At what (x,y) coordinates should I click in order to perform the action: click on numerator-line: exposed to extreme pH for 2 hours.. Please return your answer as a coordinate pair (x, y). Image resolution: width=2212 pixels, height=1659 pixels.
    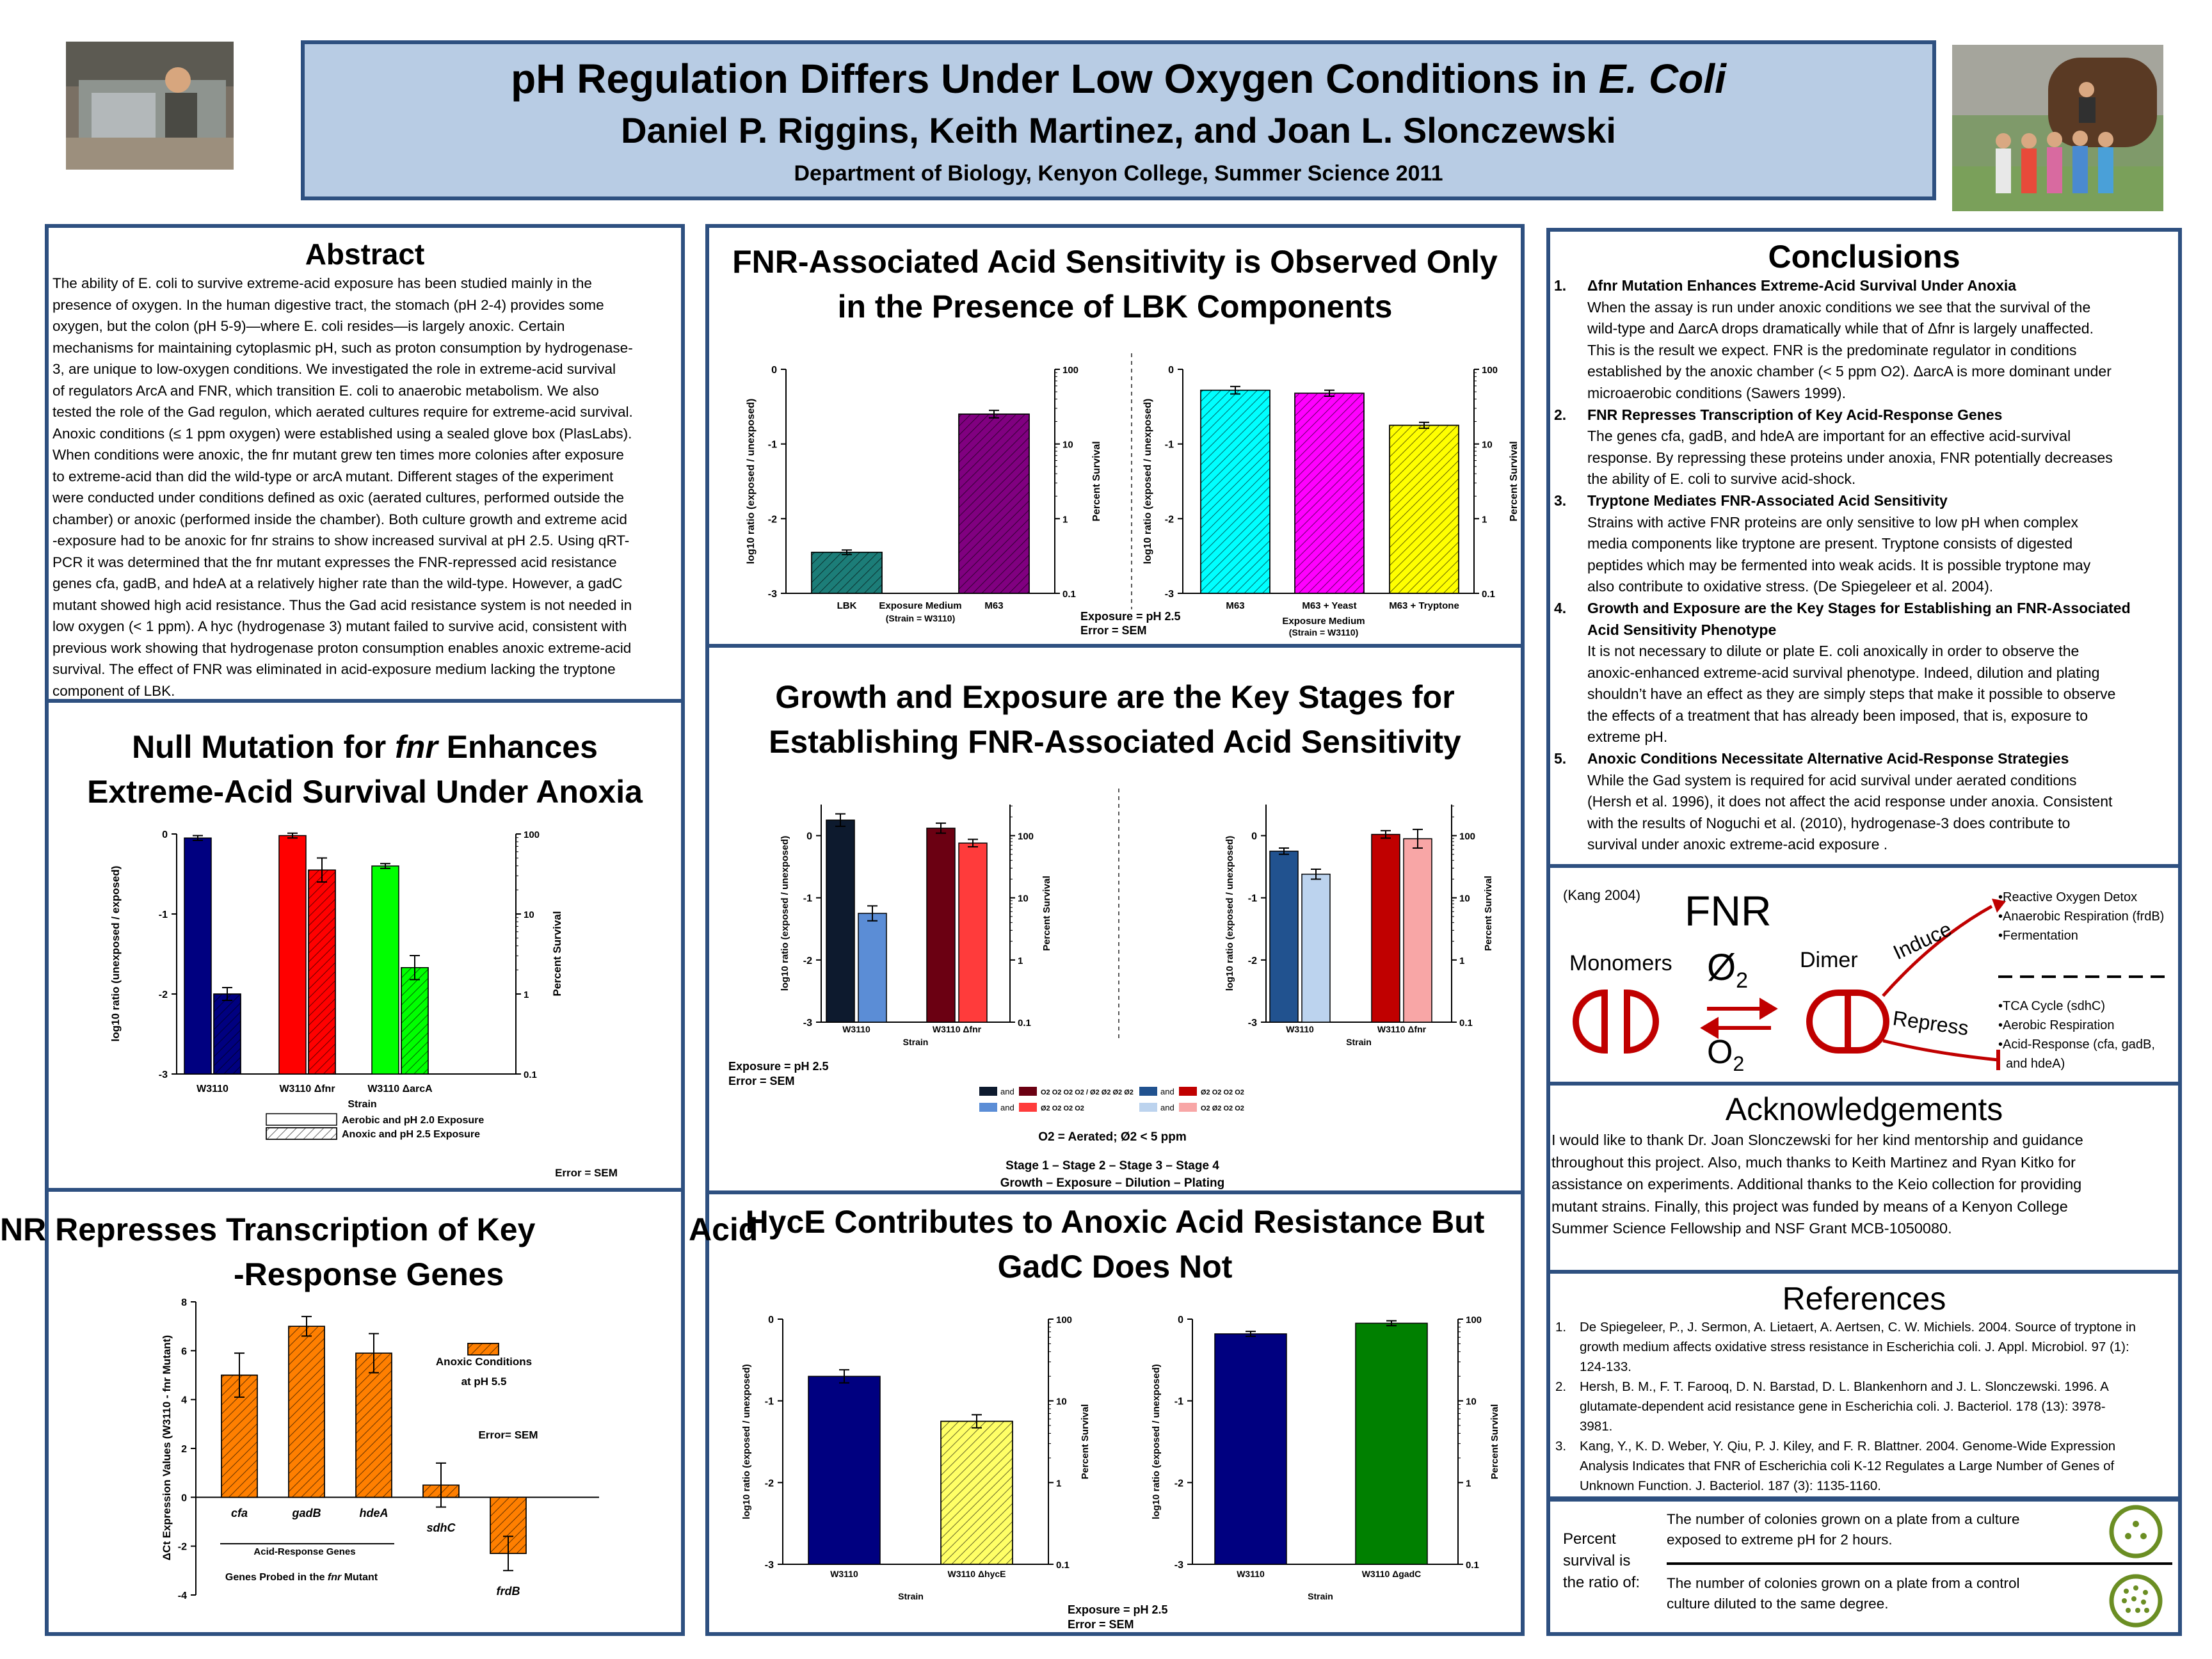
    Looking at the image, I should click on (1780, 1540).